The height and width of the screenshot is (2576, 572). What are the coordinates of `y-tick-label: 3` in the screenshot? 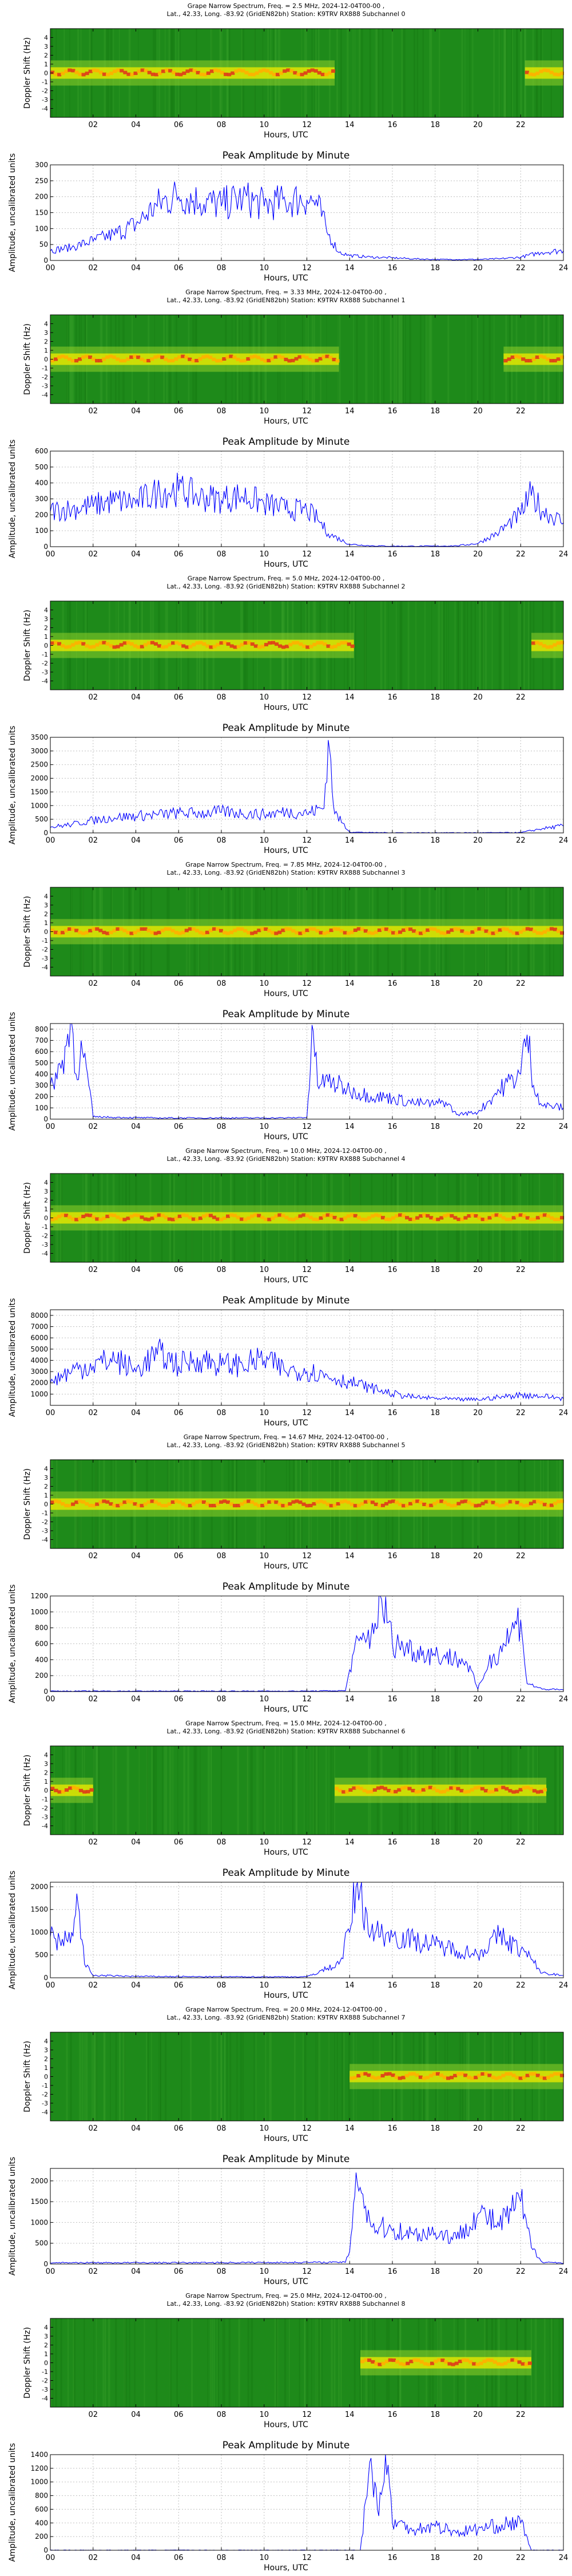 It's located at (46, 2336).